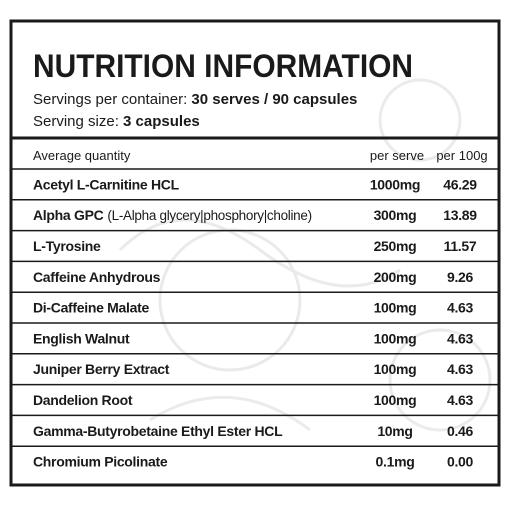 Image resolution: width=512 pixels, height=512 pixels. I want to click on ingredient: English Walnut, so click(81, 338).